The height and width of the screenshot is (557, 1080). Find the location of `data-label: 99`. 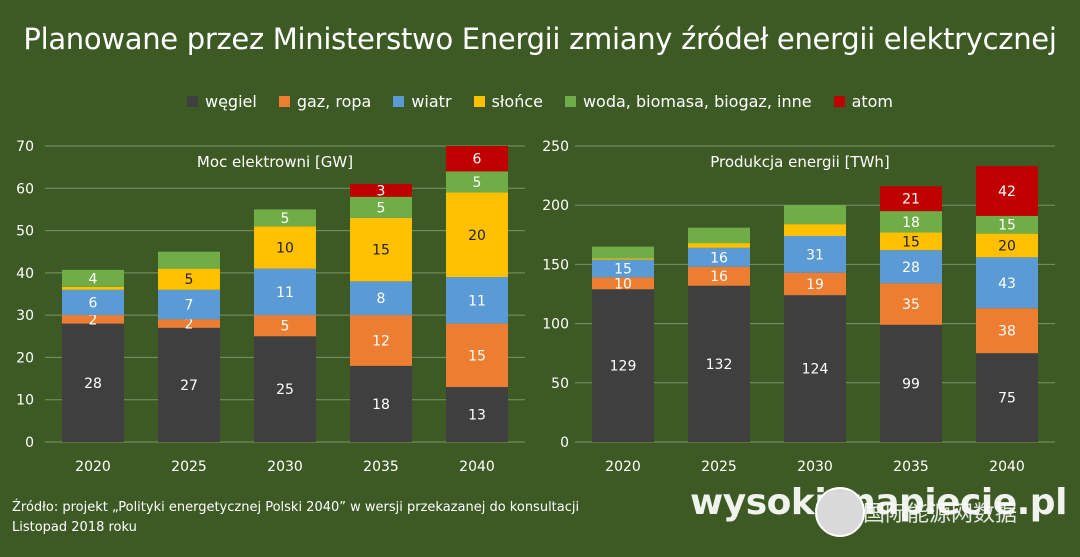

data-label: 99 is located at coordinates (911, 384).